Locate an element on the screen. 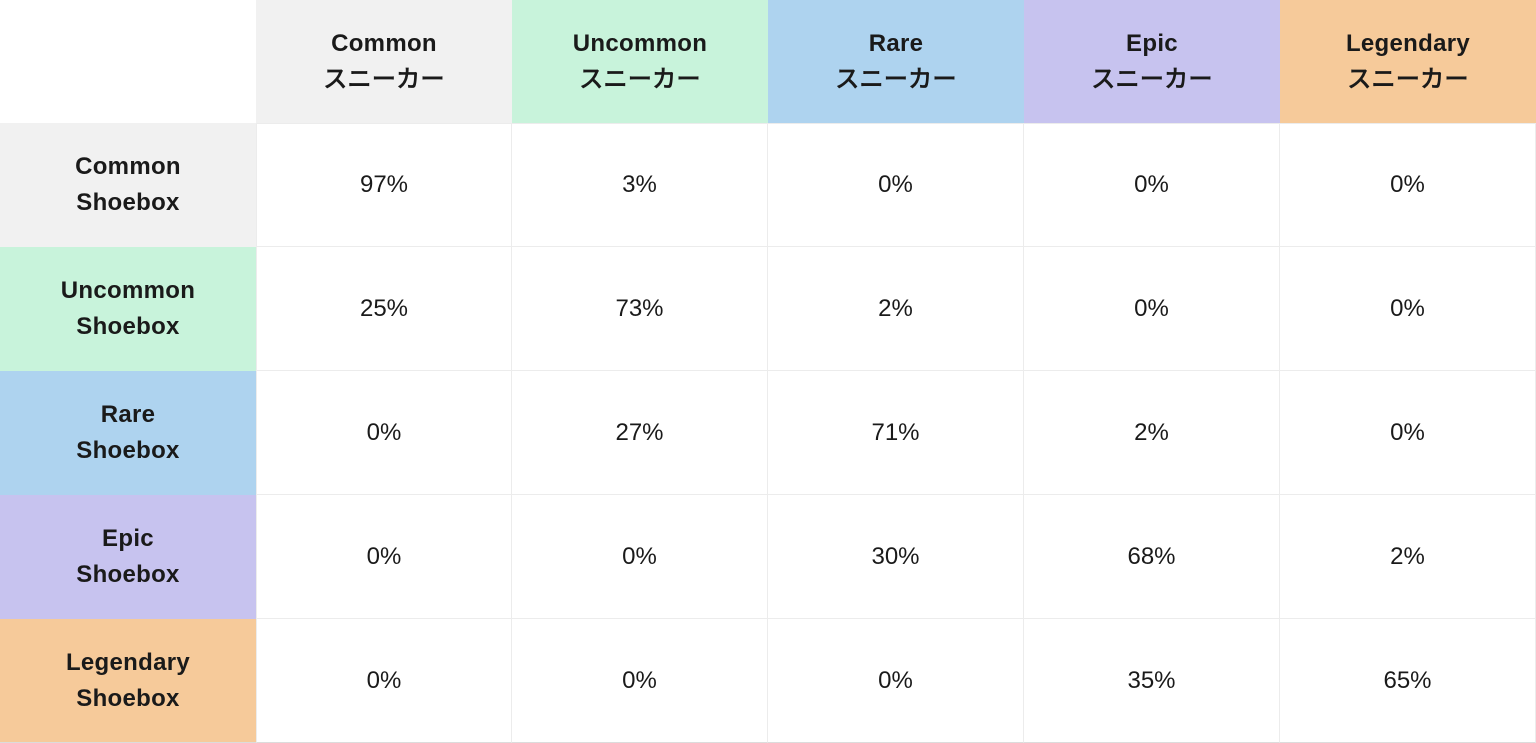 The image size is (1536, 743). cell-rare-shoebox-rare-sneaker: 71% is located at coordinates (896, 433).